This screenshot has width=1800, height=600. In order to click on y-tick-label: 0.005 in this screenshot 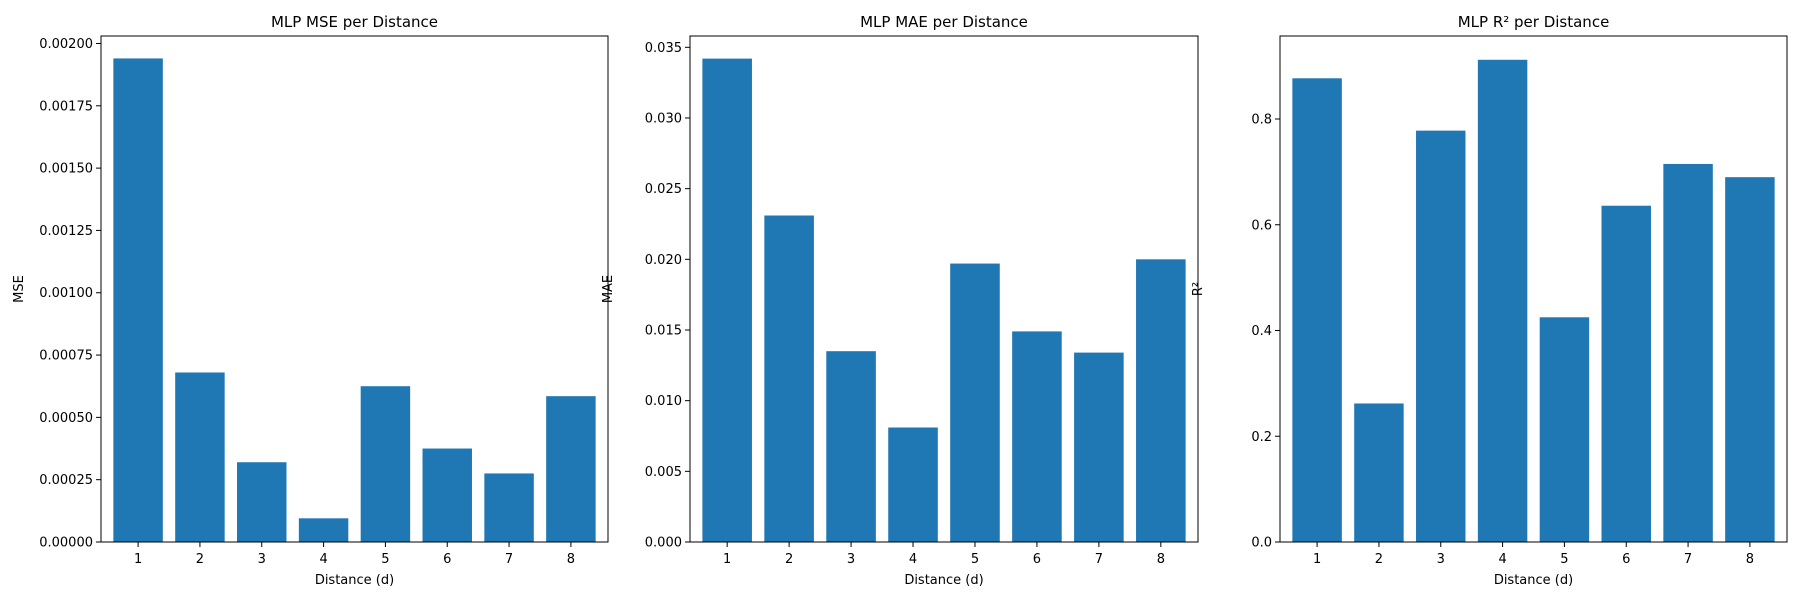, I will do `click(663, 472)`.